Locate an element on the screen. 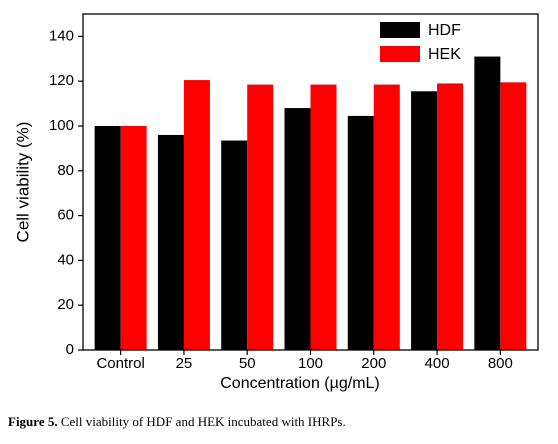 This screenshot has width=558, height=444. legend-label: HEK is located at coordinates (444, 54).